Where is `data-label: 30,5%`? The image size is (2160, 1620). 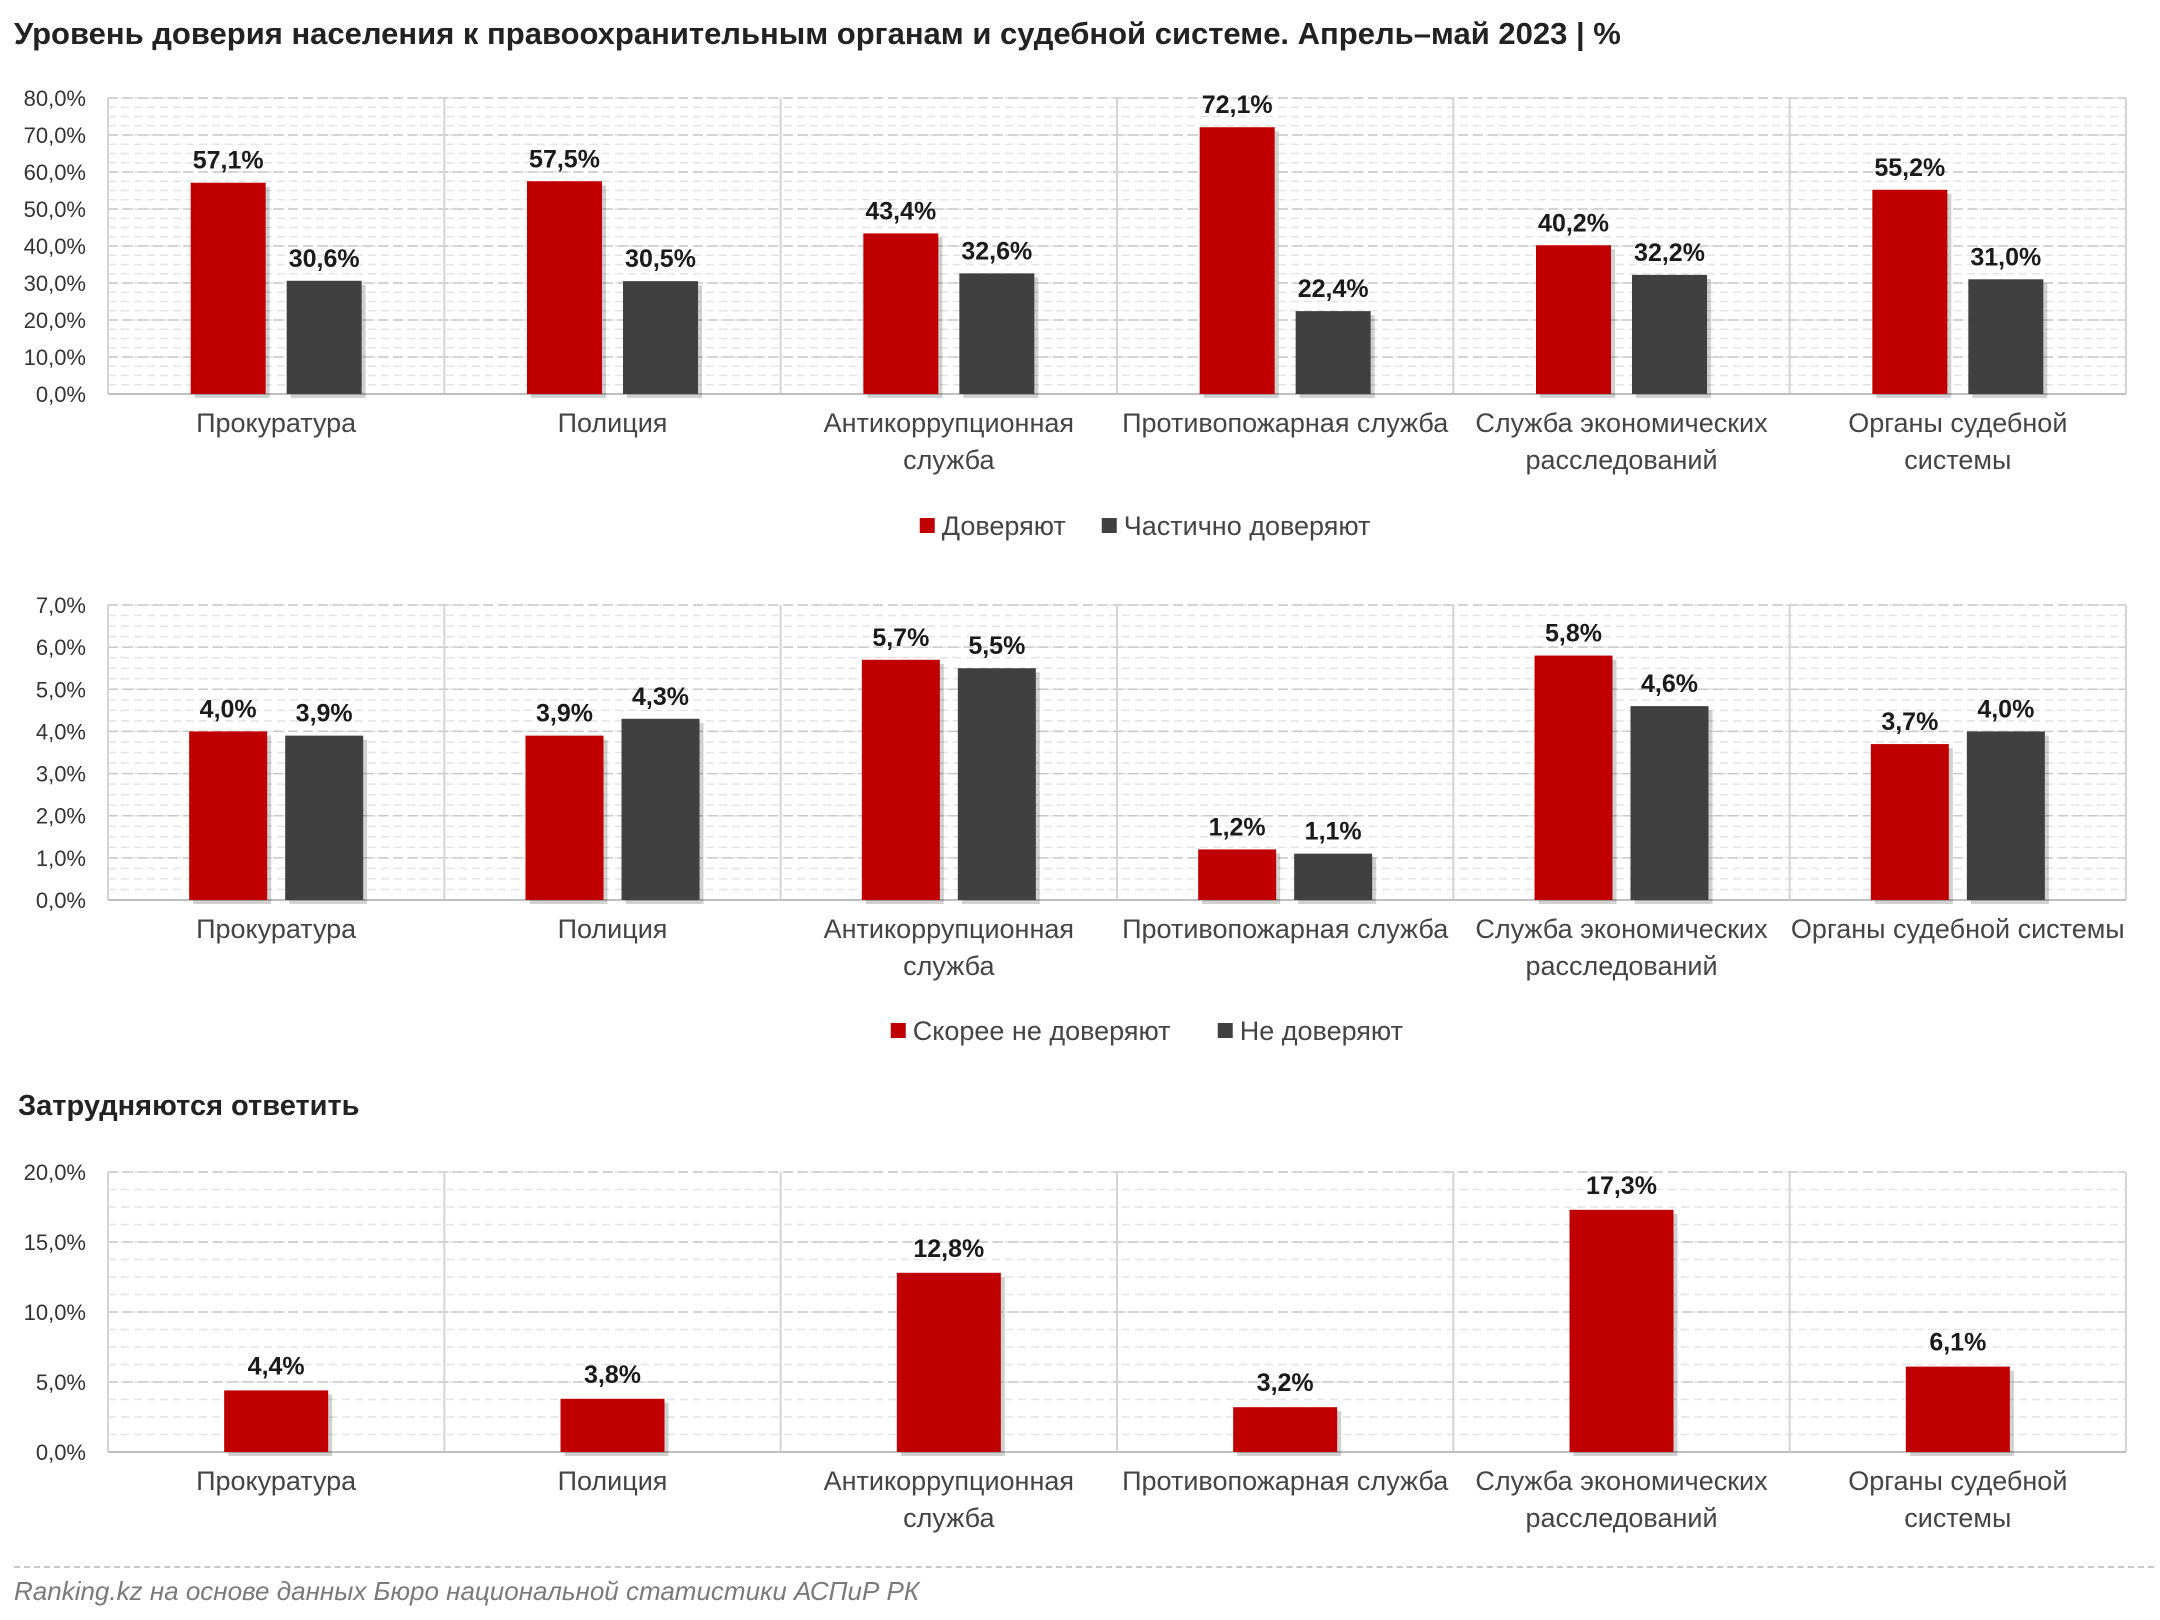 data-label: 30,5% is located at coordinates (660, 259).